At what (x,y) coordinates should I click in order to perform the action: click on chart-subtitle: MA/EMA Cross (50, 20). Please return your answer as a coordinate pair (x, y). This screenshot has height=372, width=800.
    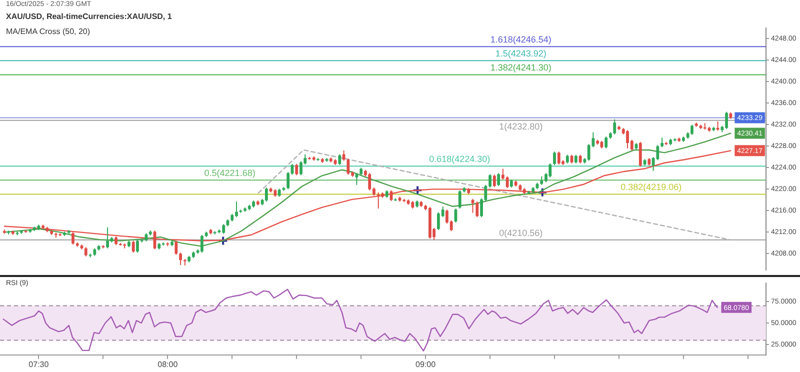
    Looking at the image, I should click on (48, 31).